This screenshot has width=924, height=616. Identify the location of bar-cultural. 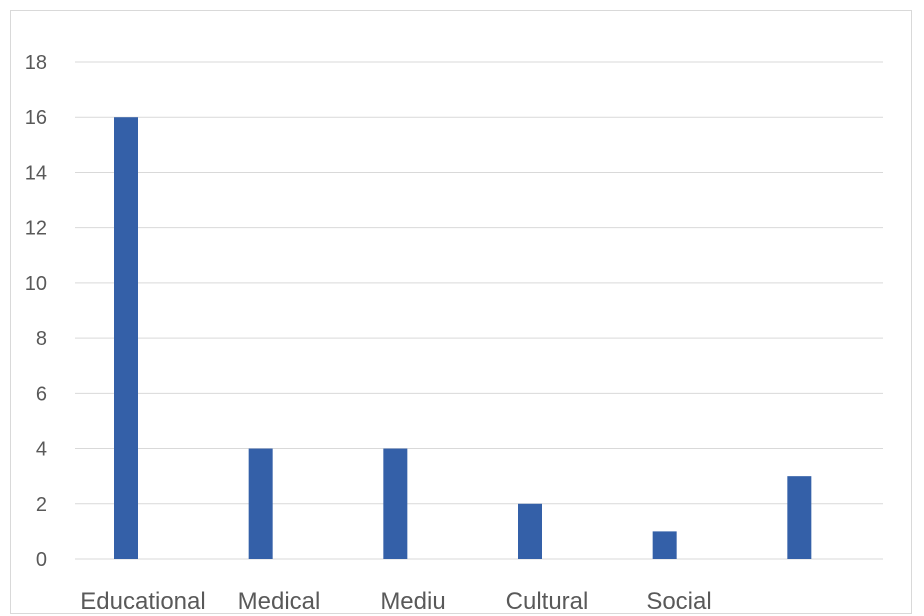
(530, 531).